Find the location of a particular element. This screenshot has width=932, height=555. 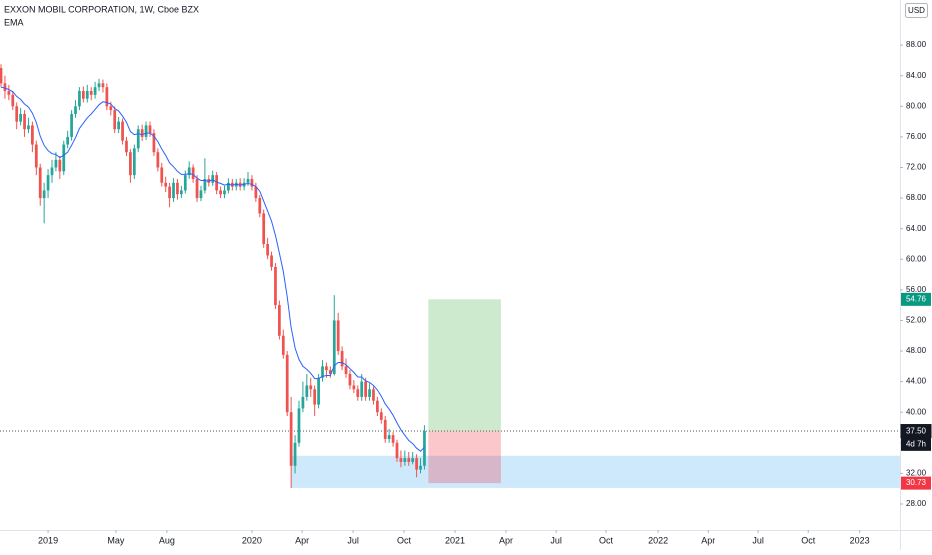

stop-label-box is located at coordinates (916, 483).